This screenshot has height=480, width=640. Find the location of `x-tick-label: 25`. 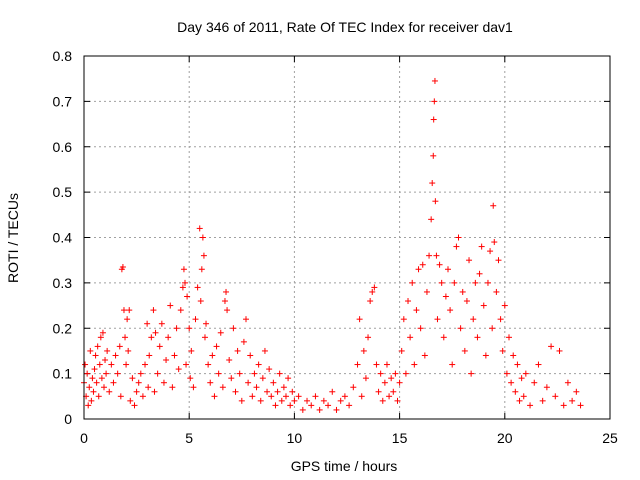

x-tick-label: 25 is located at coordinates (610, 438).